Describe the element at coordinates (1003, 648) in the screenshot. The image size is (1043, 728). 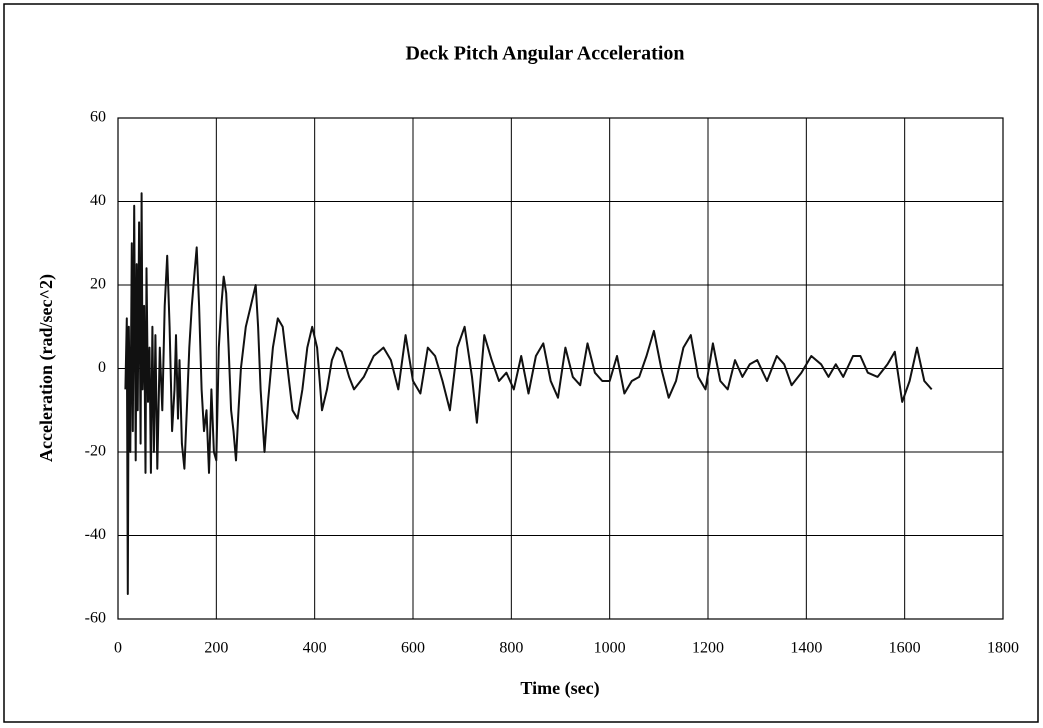
I see `x-tick-label: 1800` at that location.